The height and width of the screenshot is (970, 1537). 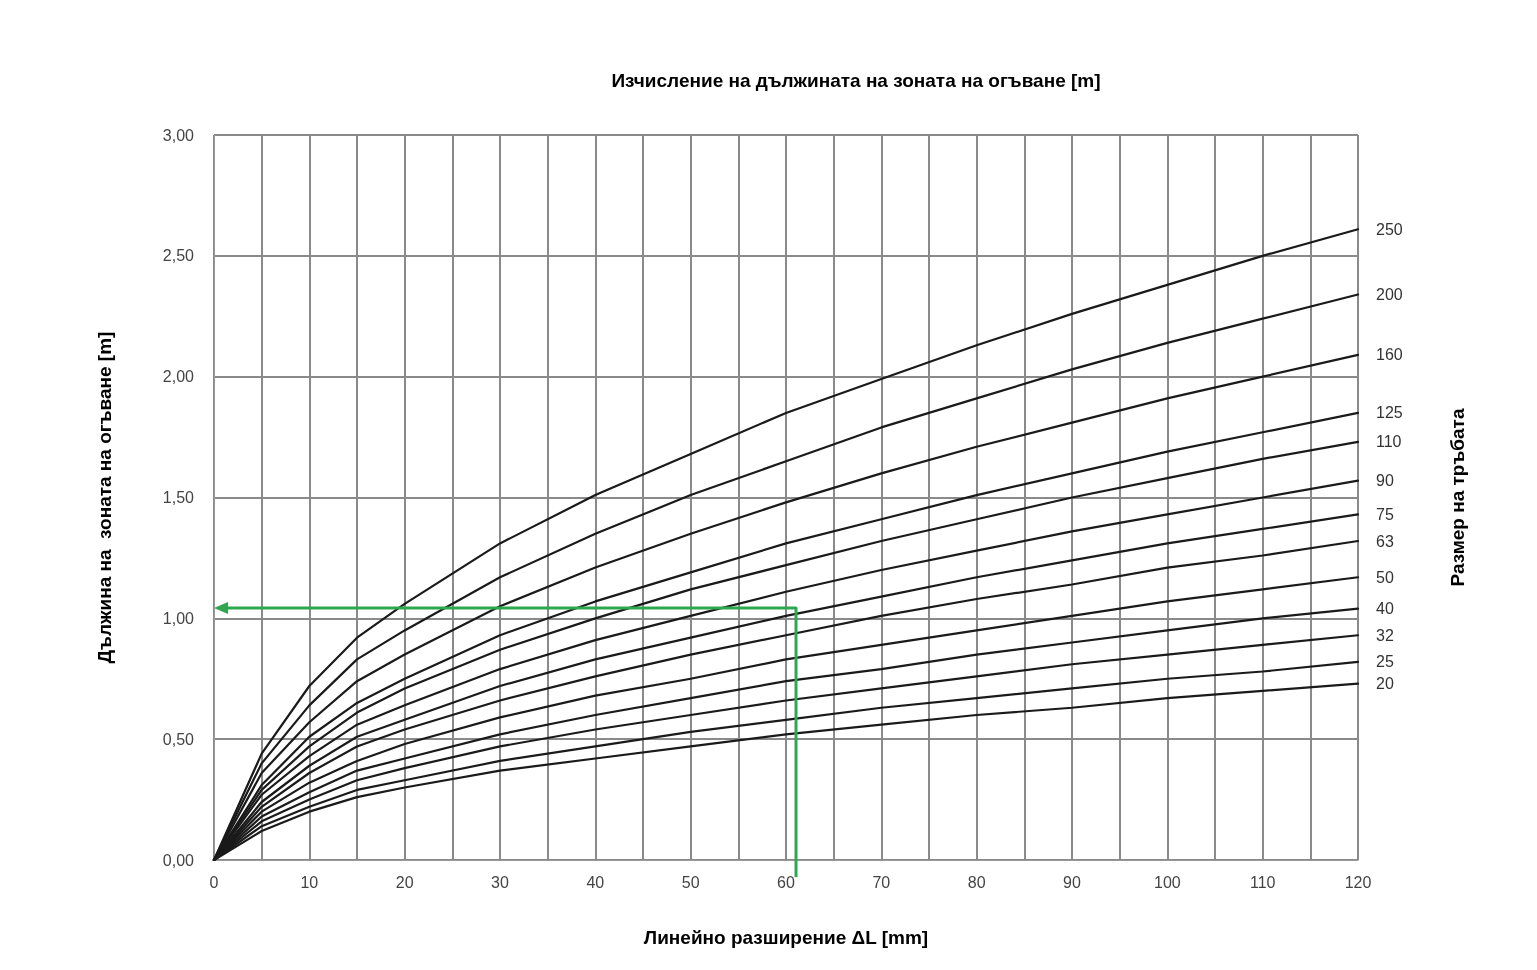 What do you see at coordinates (178, 739) in the screenshot?
I see `y-tick-label: 0,50` at bounding box center [178, 739].